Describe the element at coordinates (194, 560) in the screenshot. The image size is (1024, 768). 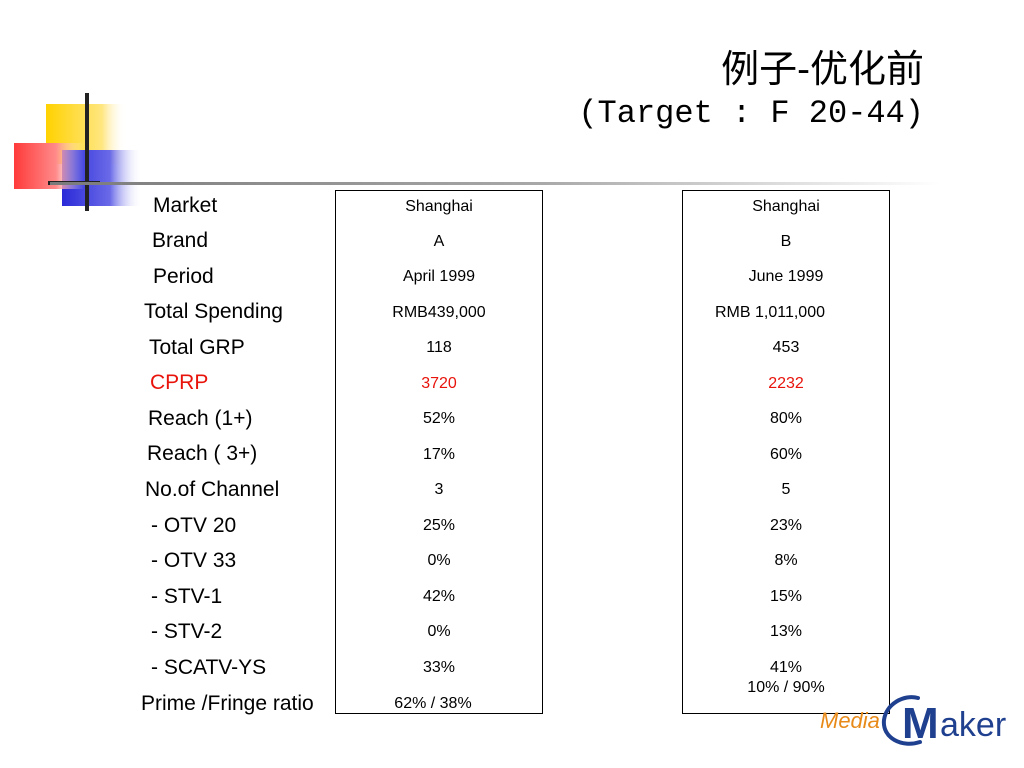
I see `label-otv33: - OTV 33` at that location.